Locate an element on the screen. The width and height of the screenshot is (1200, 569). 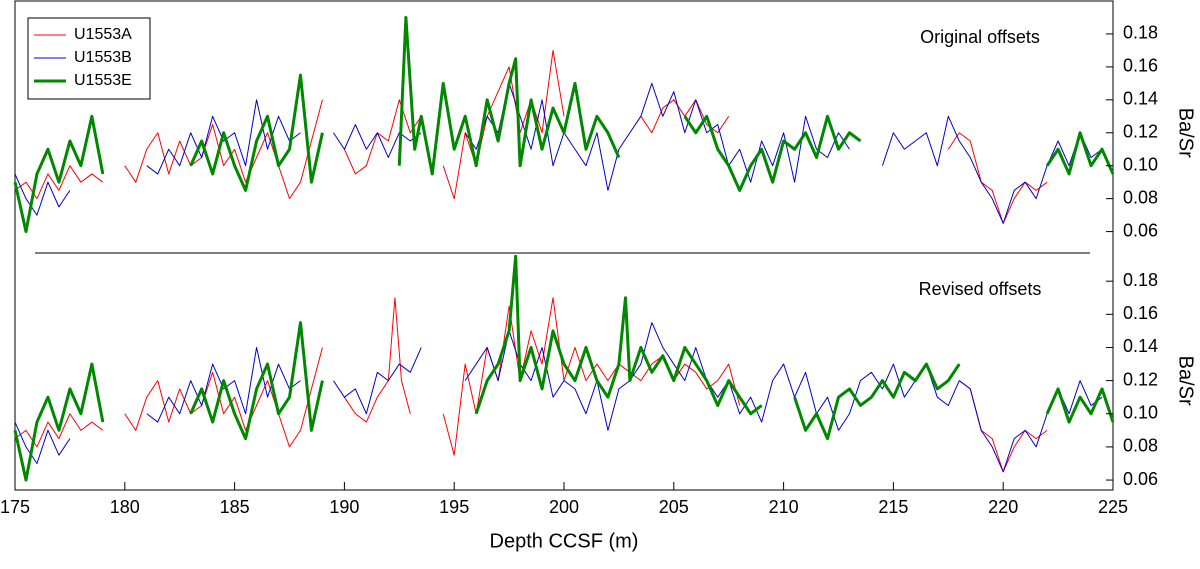
legend-label: U1553E is located at coordinates (103, 80).